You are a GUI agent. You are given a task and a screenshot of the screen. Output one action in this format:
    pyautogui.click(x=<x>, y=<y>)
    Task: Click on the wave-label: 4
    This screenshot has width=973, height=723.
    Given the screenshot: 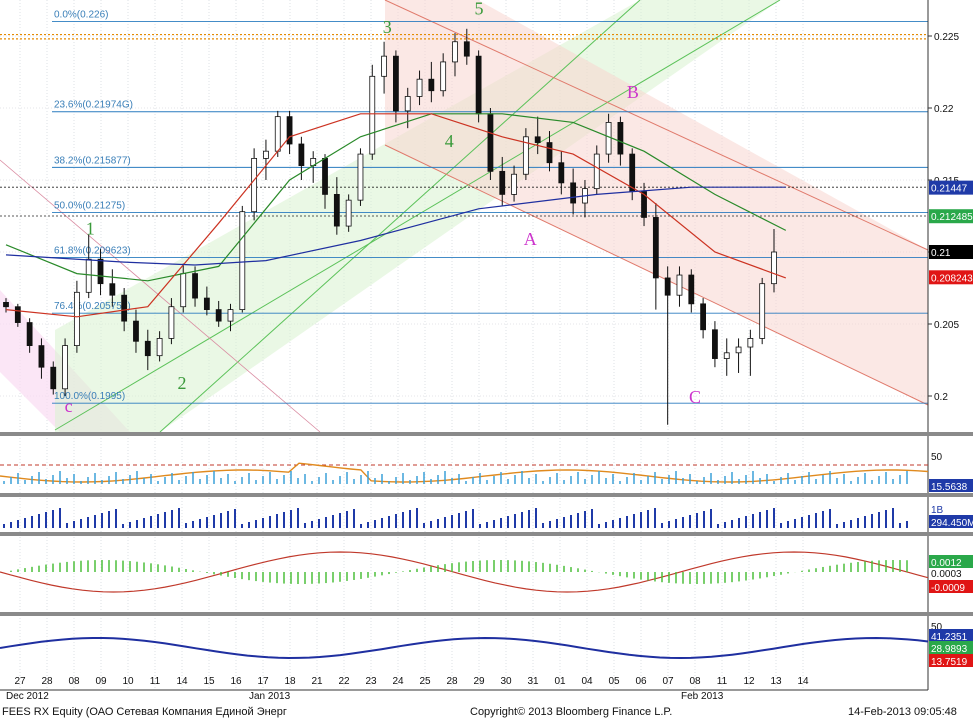 What is the action you would take?
    pyautogui.click(x=449, y=141)
    